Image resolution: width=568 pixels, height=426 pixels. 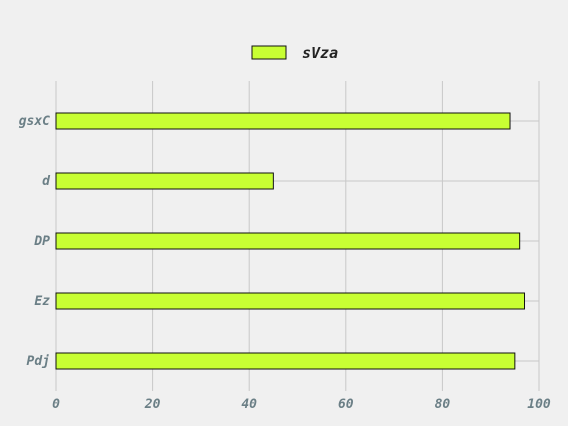 What do you see at coordinates (41, 241) in the screenshot?
I see `y-tick-label: DP` at bounding box center [41, 241].